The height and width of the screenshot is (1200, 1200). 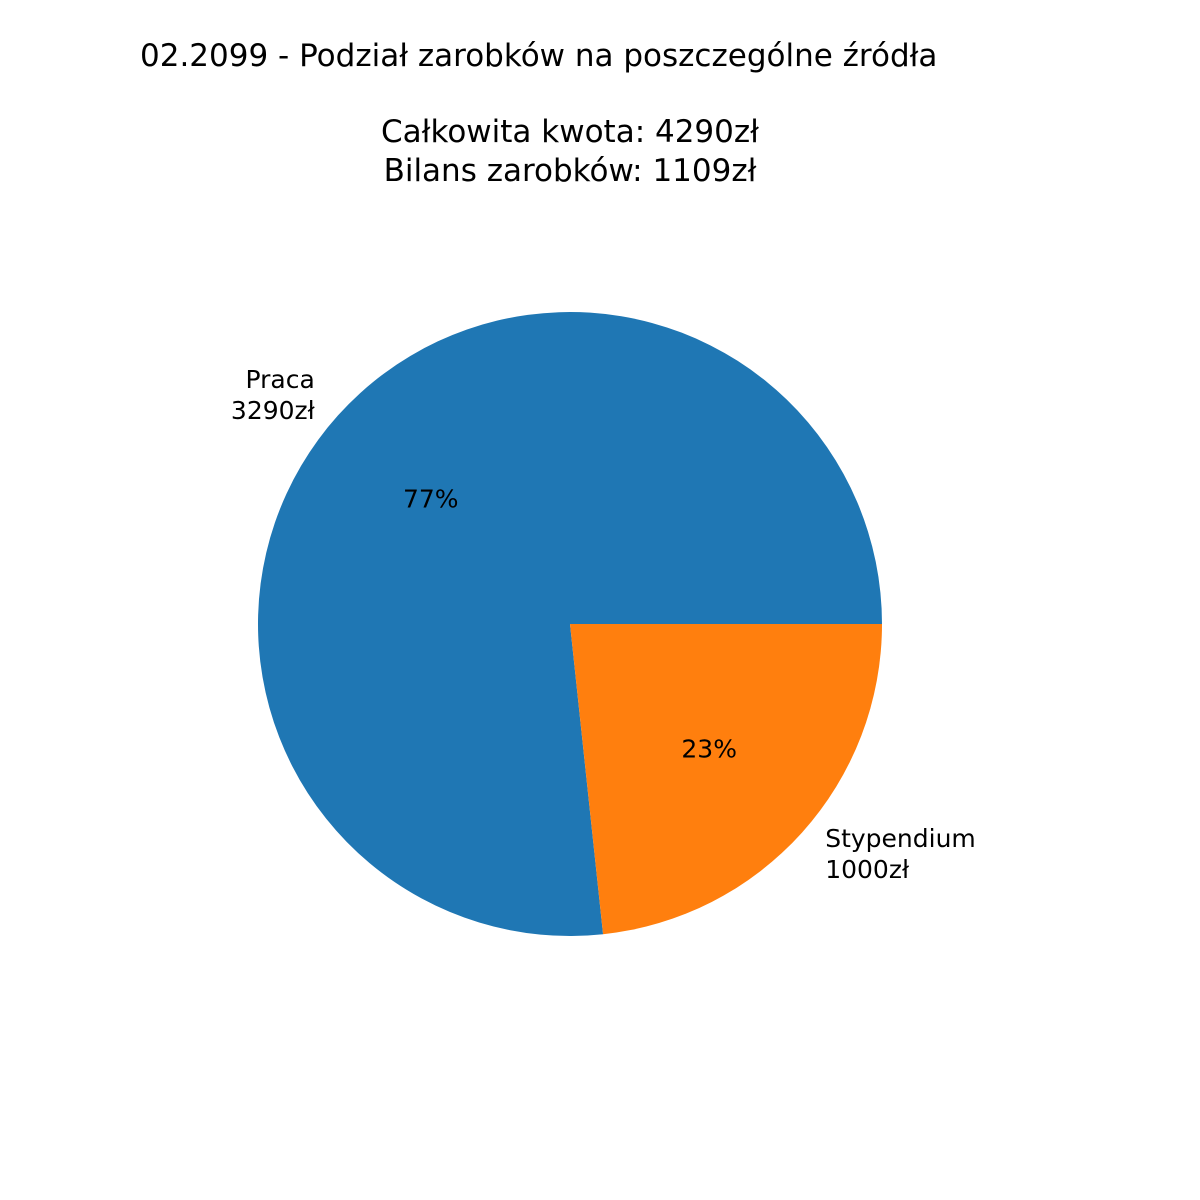 I want to click on chart-total-amount: Całkowita kwota: 4290zł, so click(x=570, y=132).